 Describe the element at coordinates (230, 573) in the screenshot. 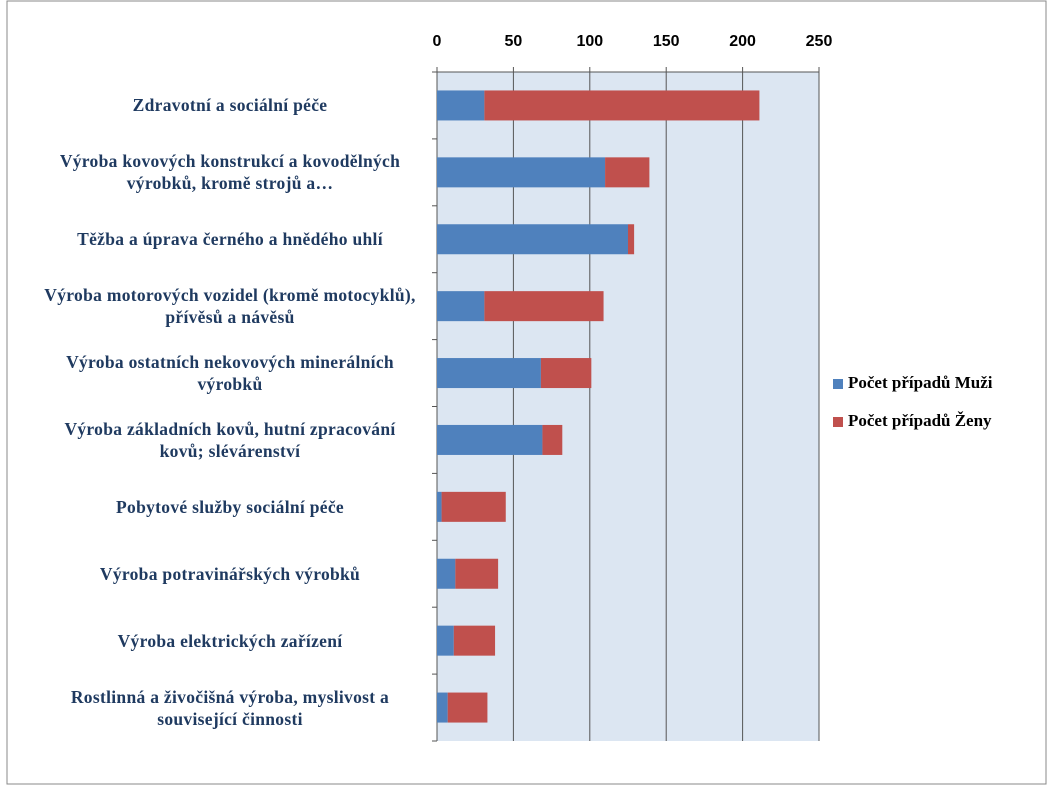

I see `category-label: Výroba potravinářských výrobků` at that location.